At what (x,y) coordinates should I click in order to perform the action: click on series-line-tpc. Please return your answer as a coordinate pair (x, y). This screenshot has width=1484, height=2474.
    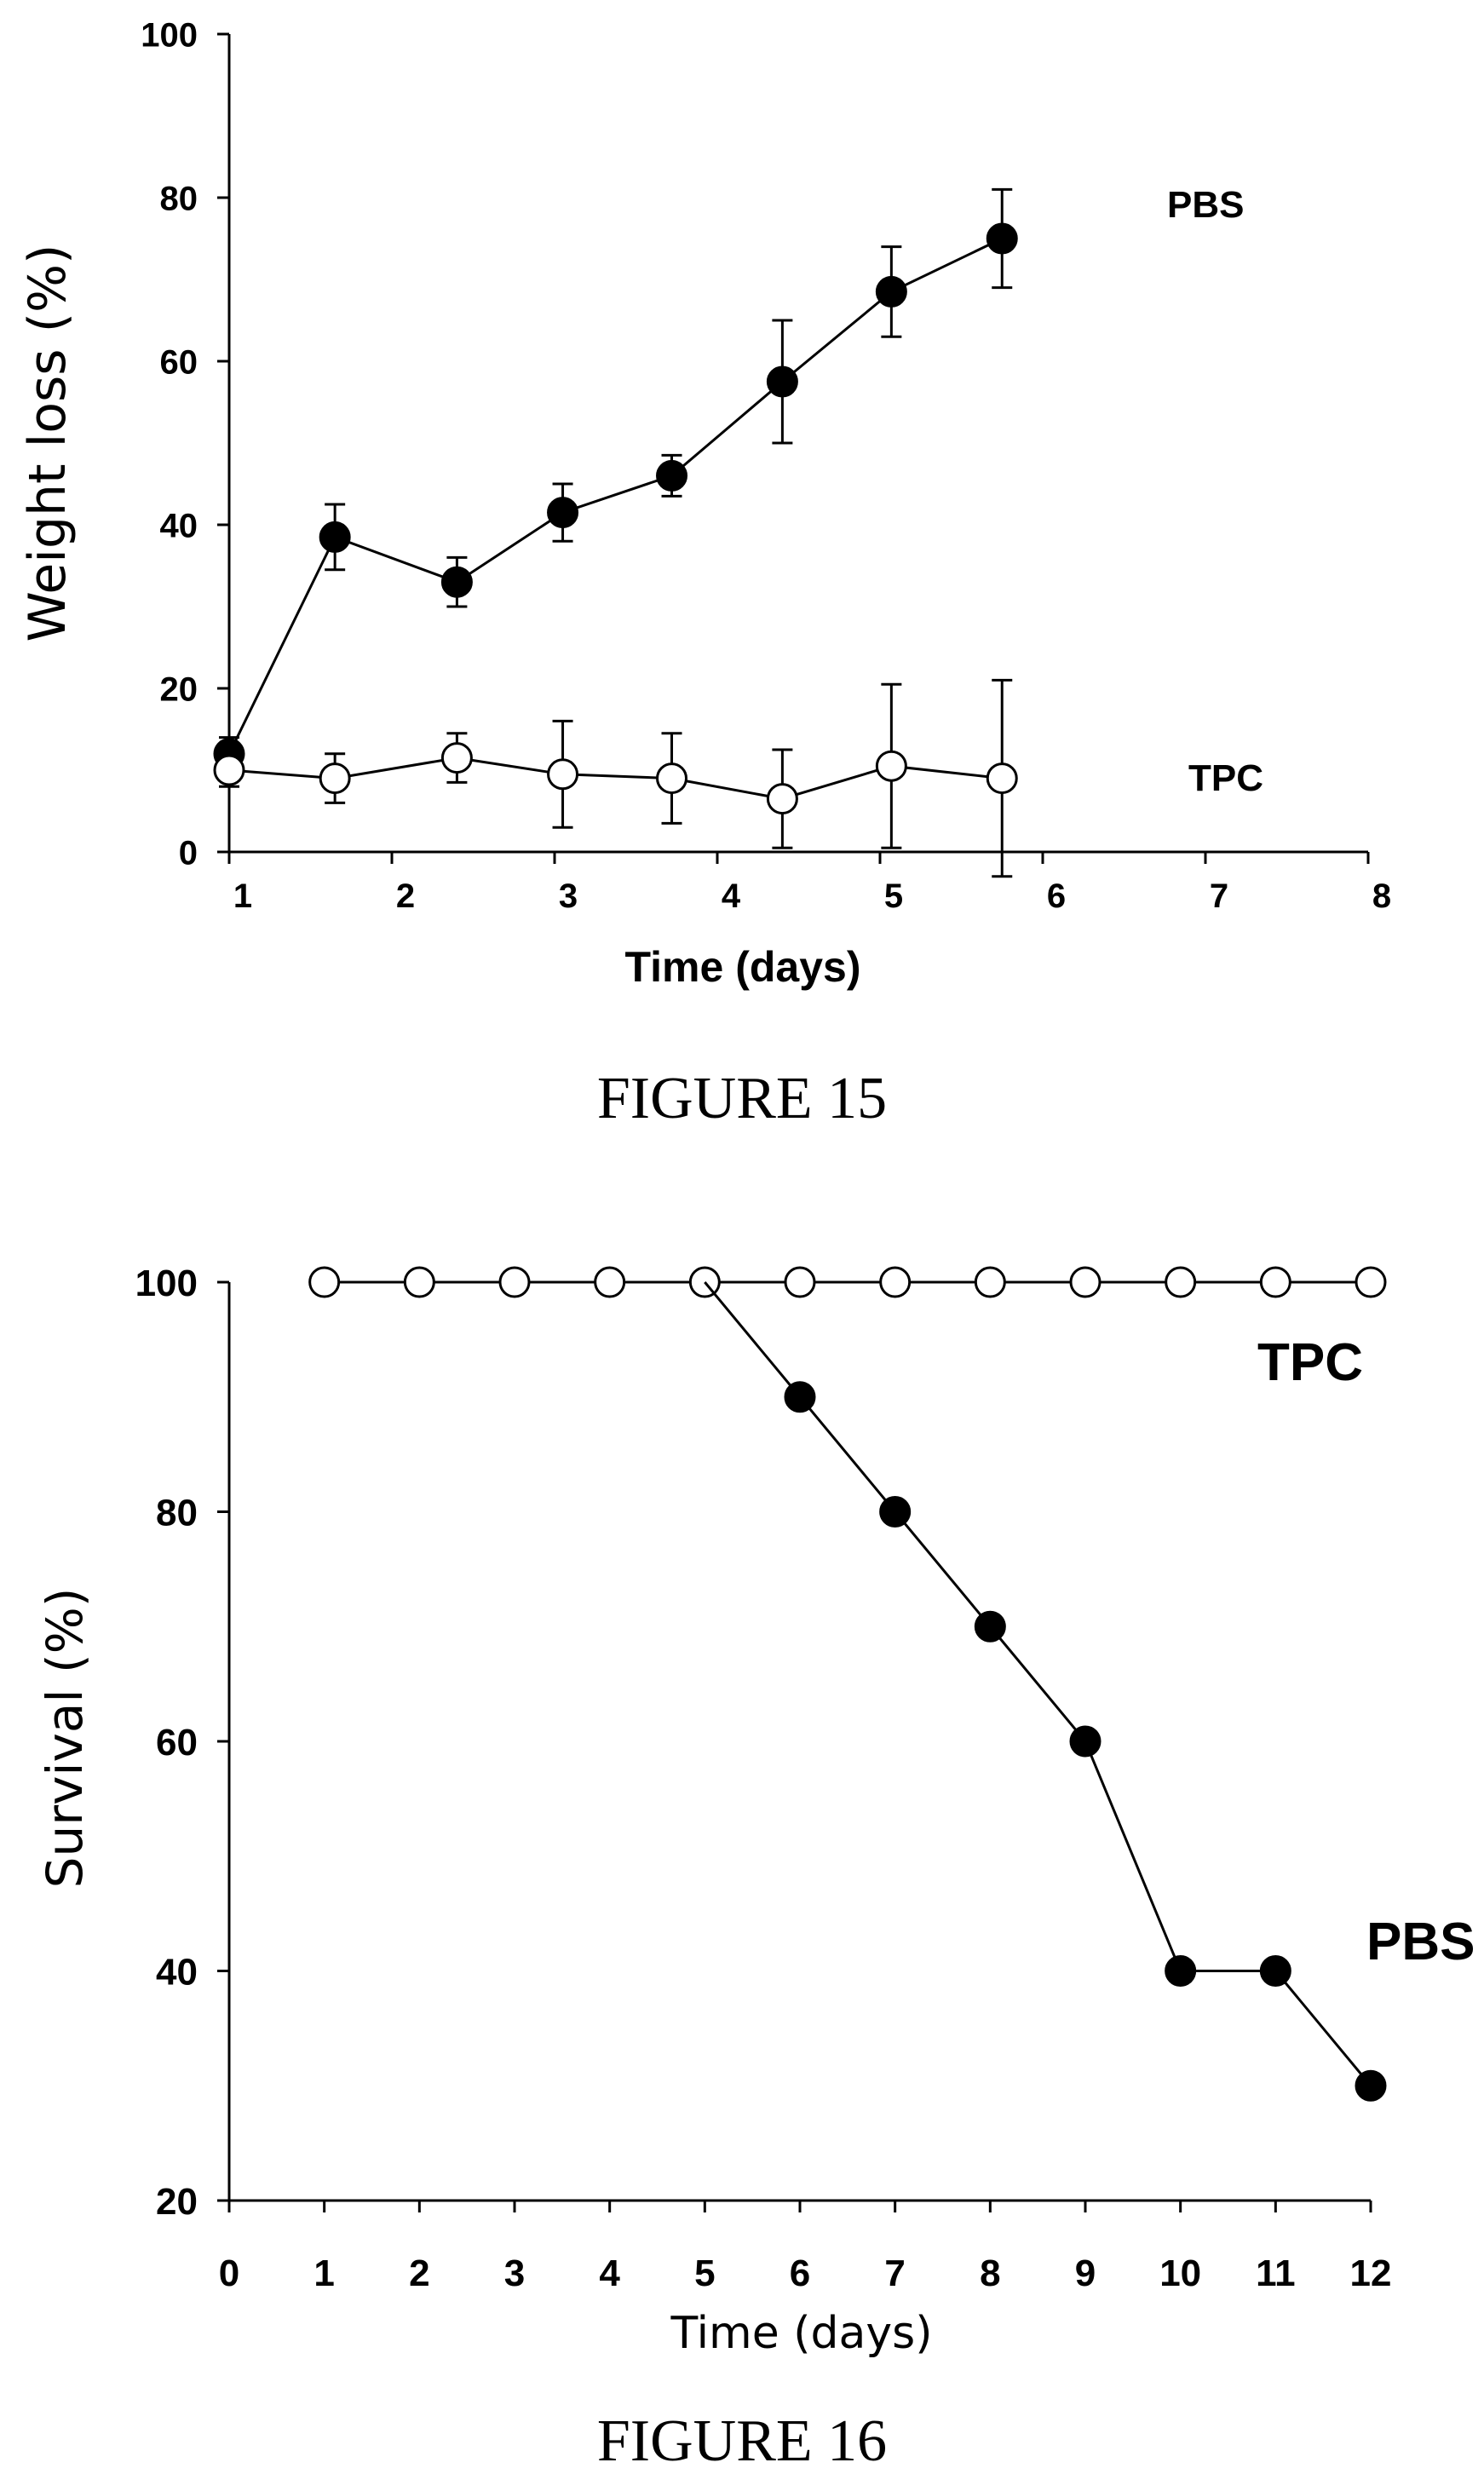
    Looking at the image, I should click on (615, 779).